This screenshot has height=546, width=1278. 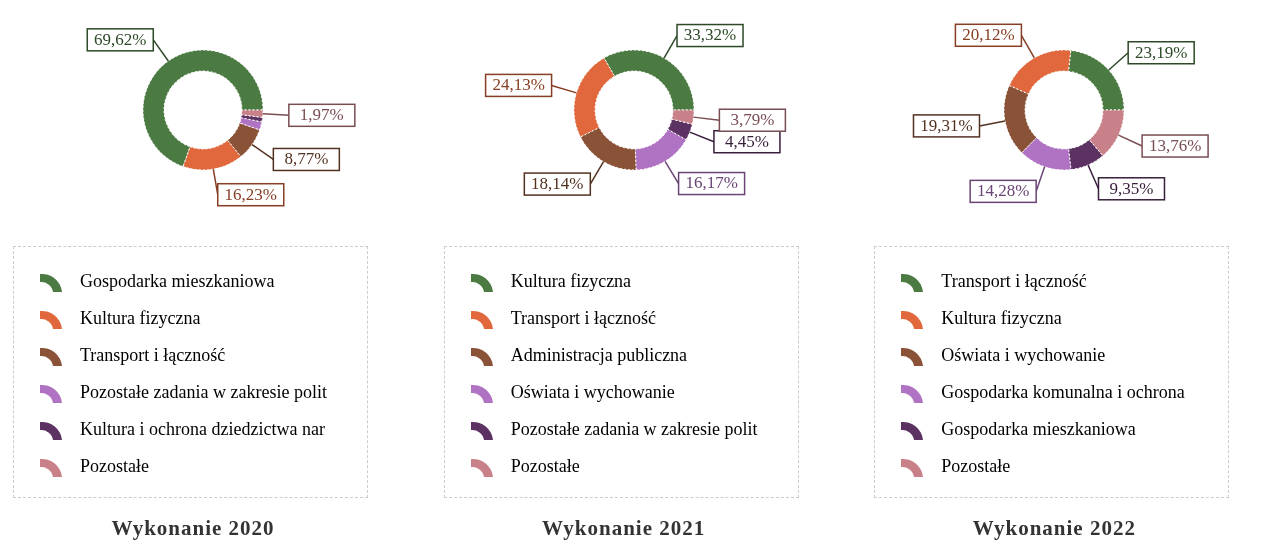 I want to click on data-label: 9,35%, so click(x=1131, y=188).